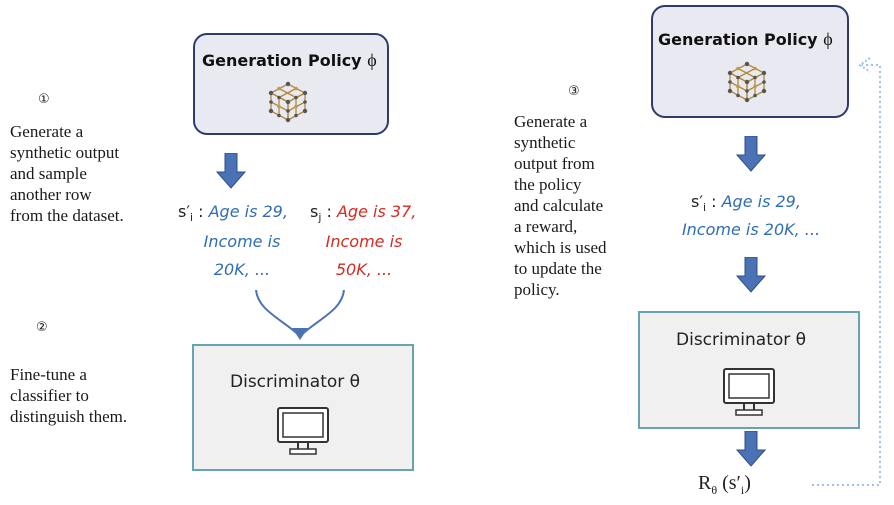 This screenshot has width=894, height=505. I want to click on policy-title-right: Generation Policy ϕ, so click(745, 39).